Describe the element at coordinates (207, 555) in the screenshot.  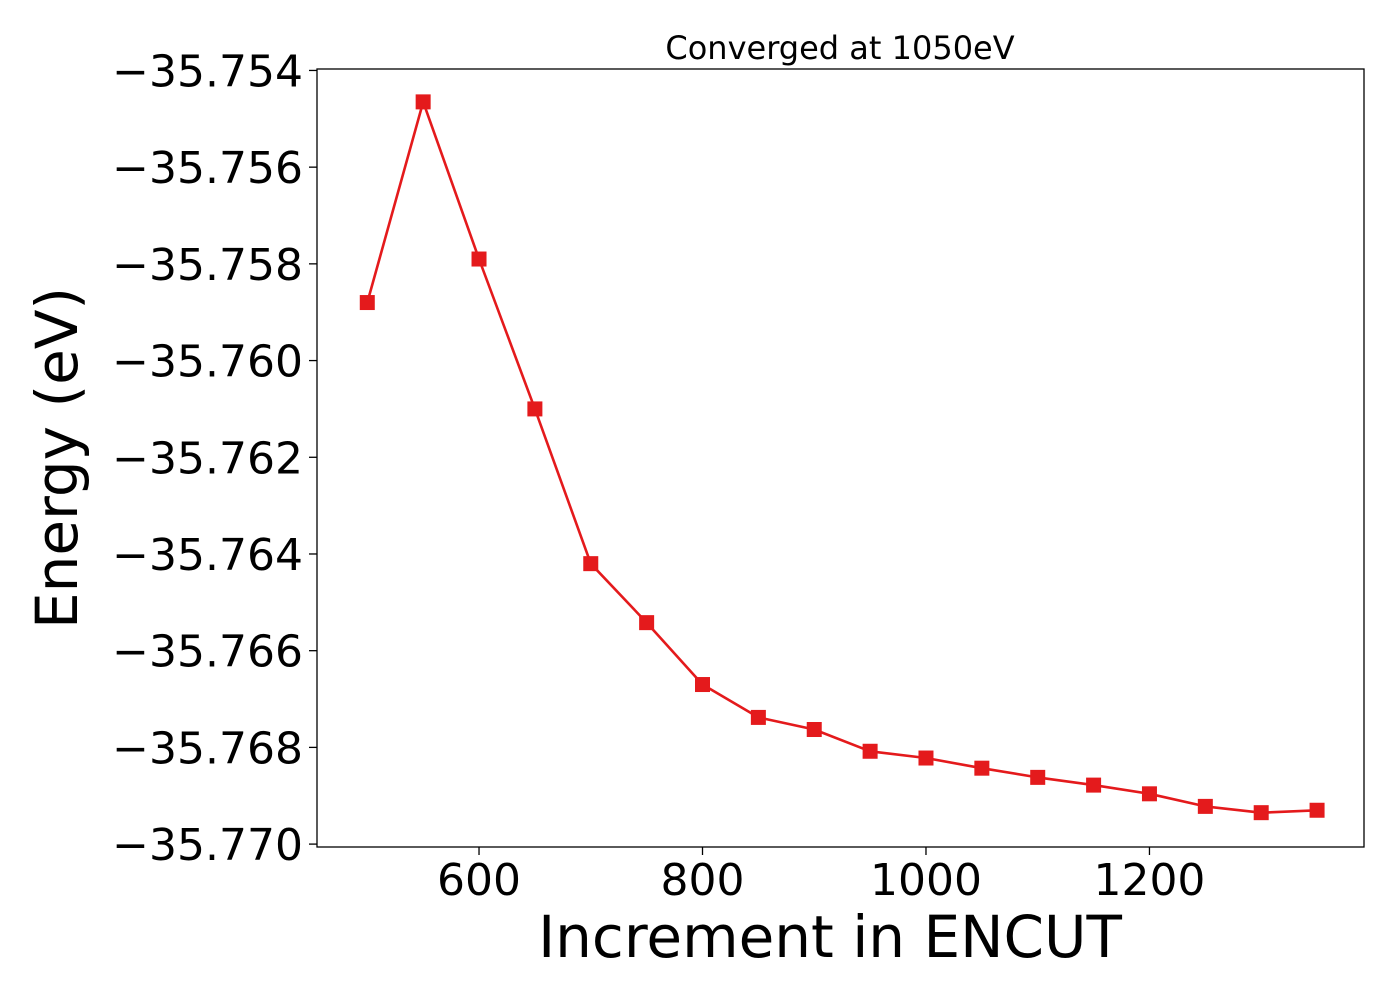
I see `y-tick-label: −35.764` at that location.